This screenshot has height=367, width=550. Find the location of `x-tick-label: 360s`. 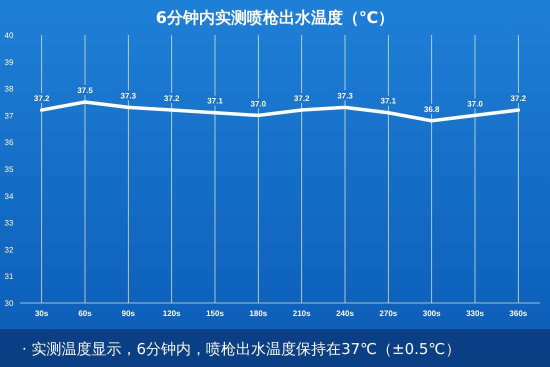

x-tick-label: 360s is located at coordinates (518, 313).